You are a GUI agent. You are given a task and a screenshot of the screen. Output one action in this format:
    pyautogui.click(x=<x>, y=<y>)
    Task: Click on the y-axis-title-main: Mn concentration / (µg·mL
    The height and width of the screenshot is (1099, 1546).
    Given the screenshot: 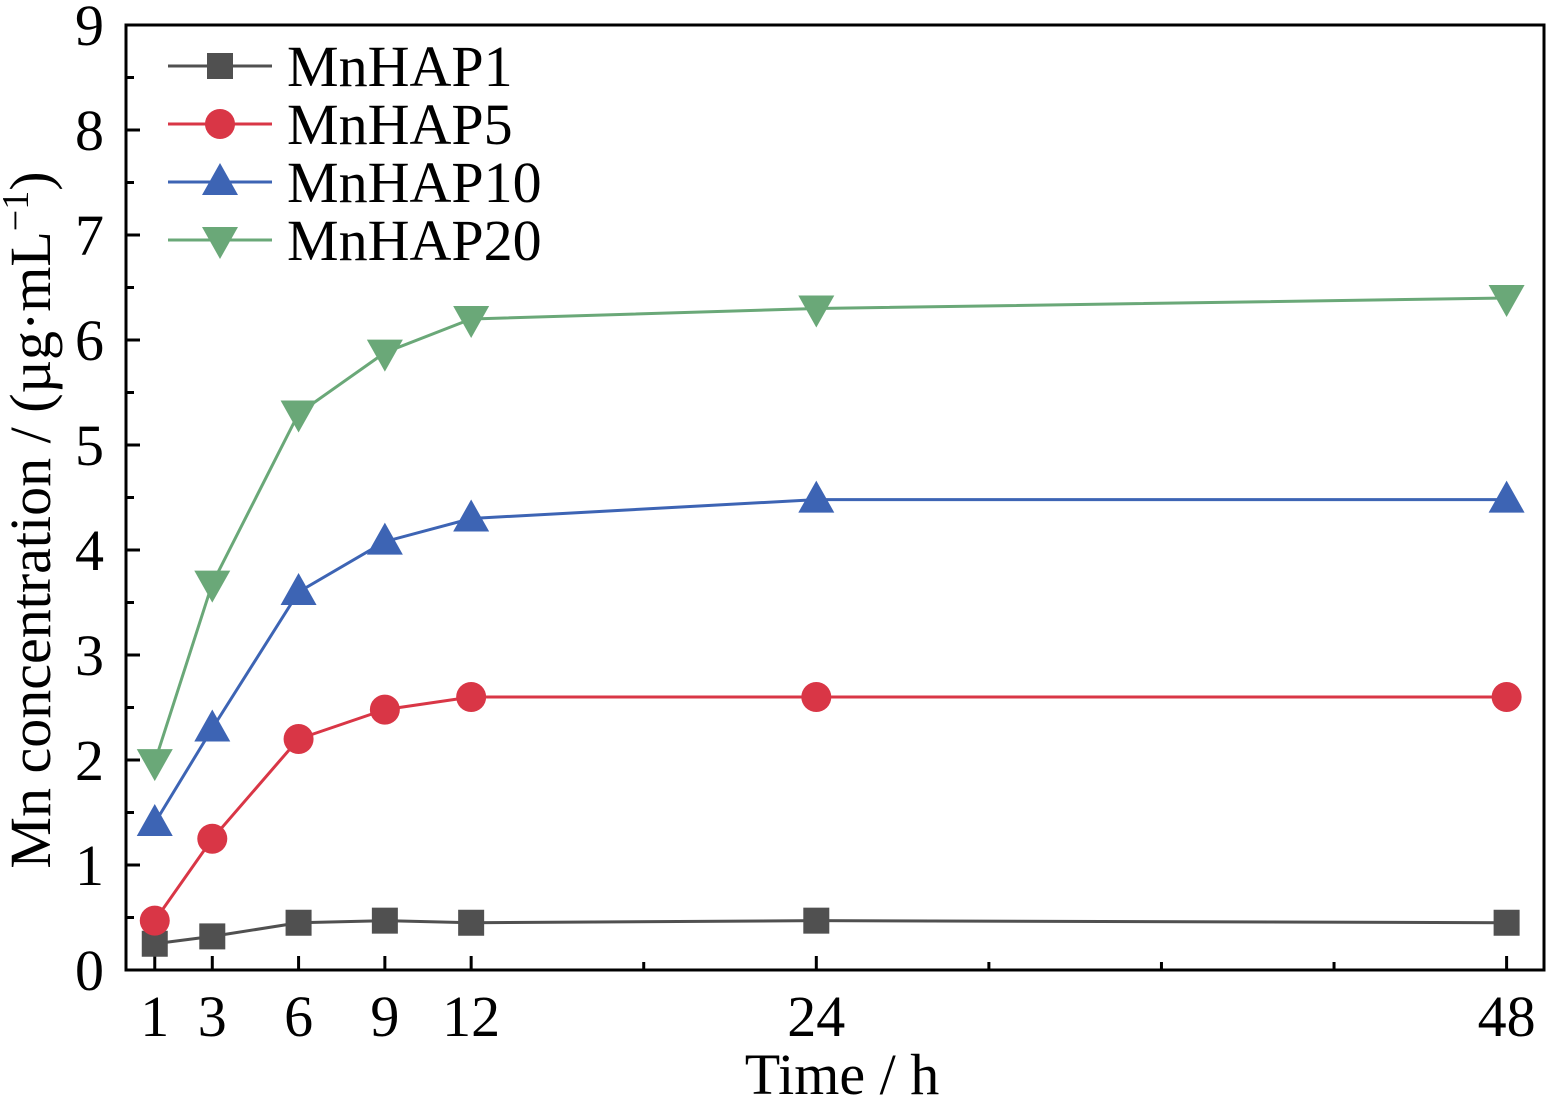 What is the action you would take?
    pyautogui.click(x=31, y=549)
    